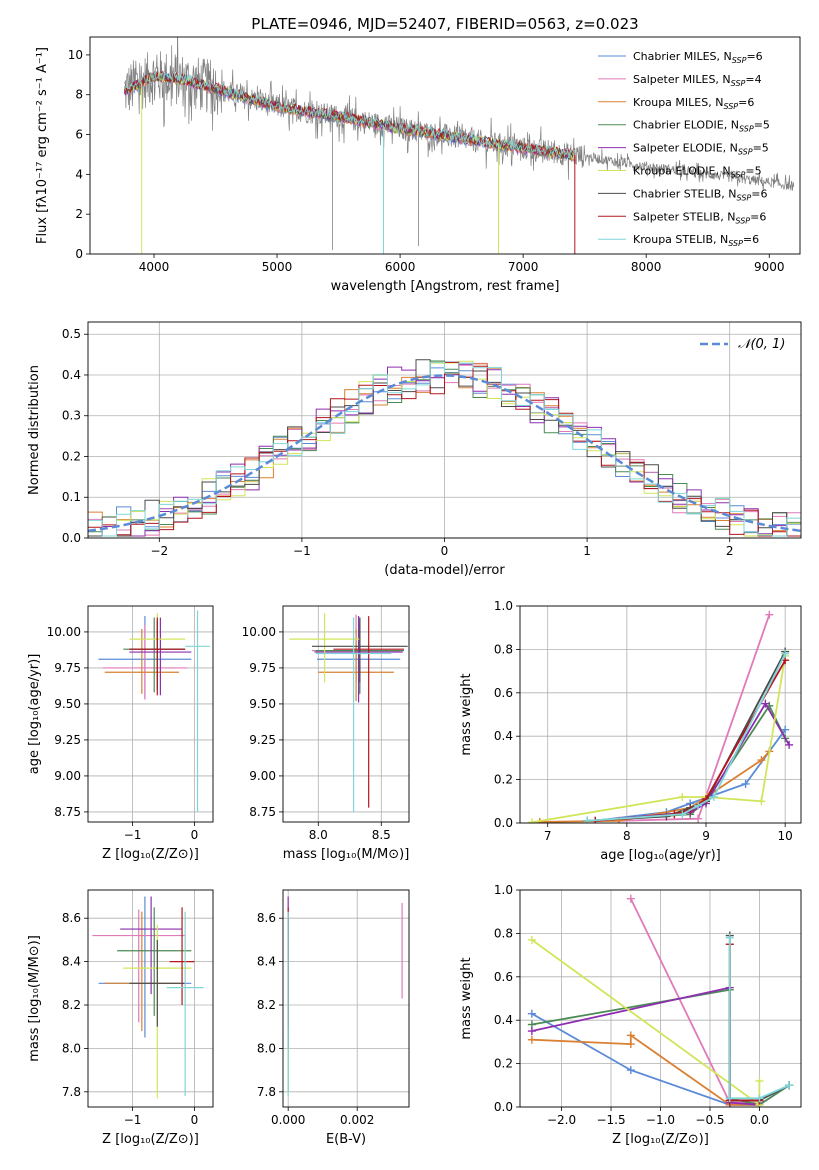 The image size is (819, 1170). Describe the element at coordinates (79, 174) in the screenshot. I see `y-tick-label-2: 4` at that location.